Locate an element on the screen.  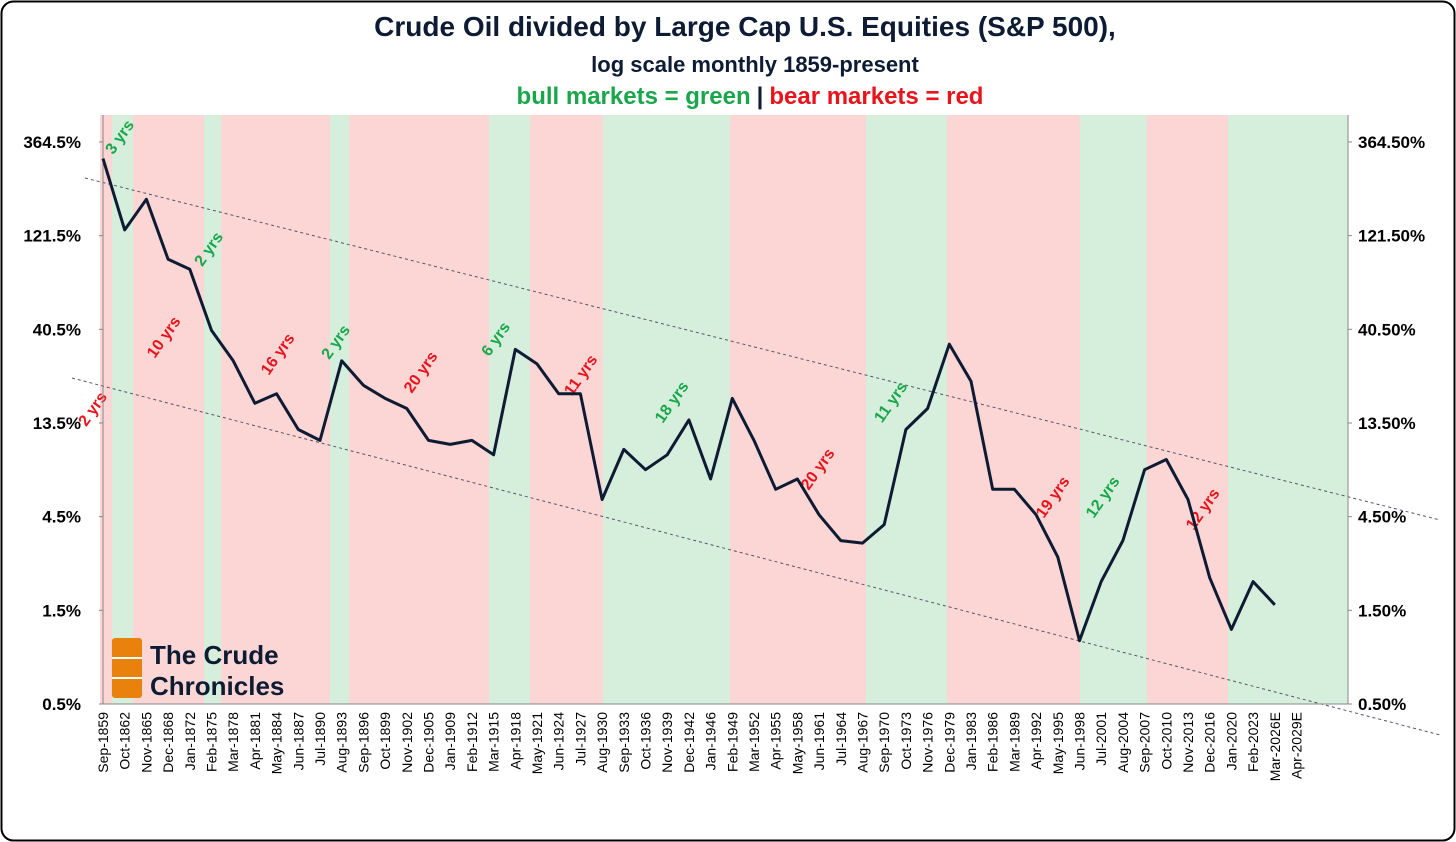
x-tick-label: Feb-1986 is located at coordinates (993, 742).